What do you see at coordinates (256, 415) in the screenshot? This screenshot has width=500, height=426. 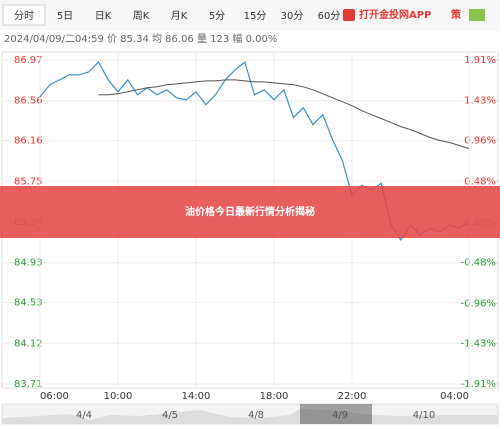 I see `navigator-label: 4/8` at bounding box center [256, 415].